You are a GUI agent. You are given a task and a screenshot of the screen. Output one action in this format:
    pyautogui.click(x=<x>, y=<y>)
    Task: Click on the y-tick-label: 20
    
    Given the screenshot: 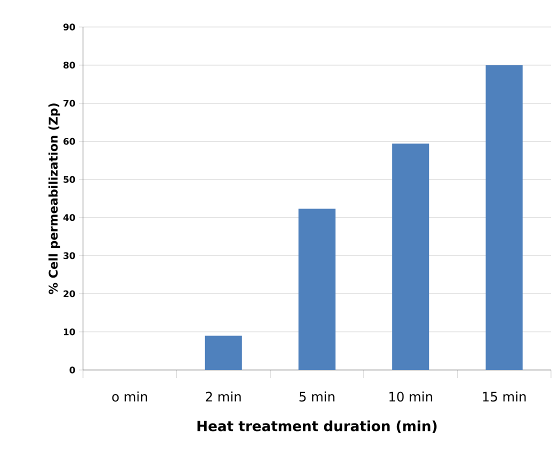 What is the action you would take?
    pyautogui.click(x=70, y=294)
    